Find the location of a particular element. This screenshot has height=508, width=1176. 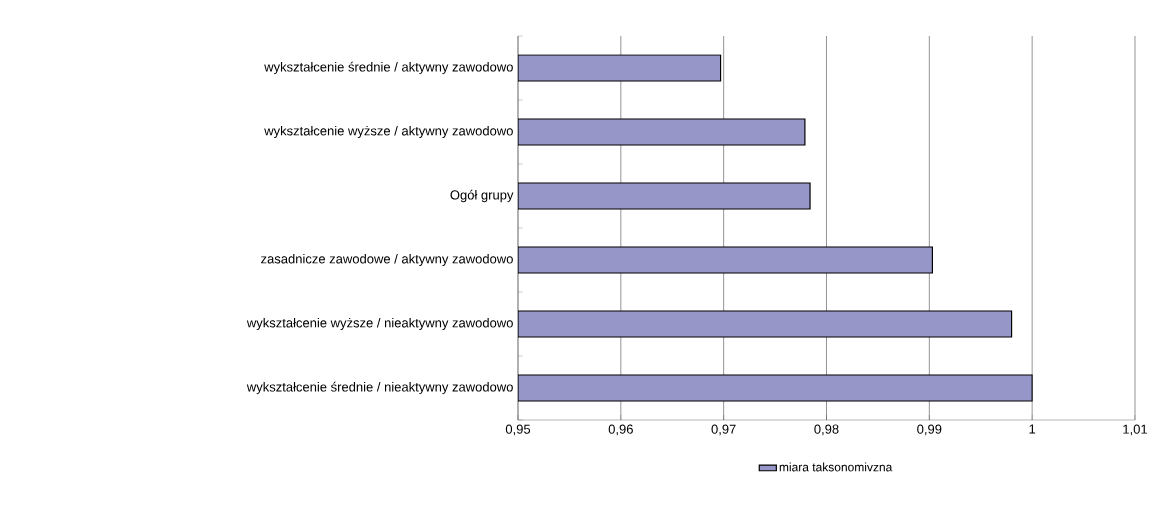

y-tick-label: wykształcenie wyższe / nieaktywny zawodowo is located at coordinates (379, 324).